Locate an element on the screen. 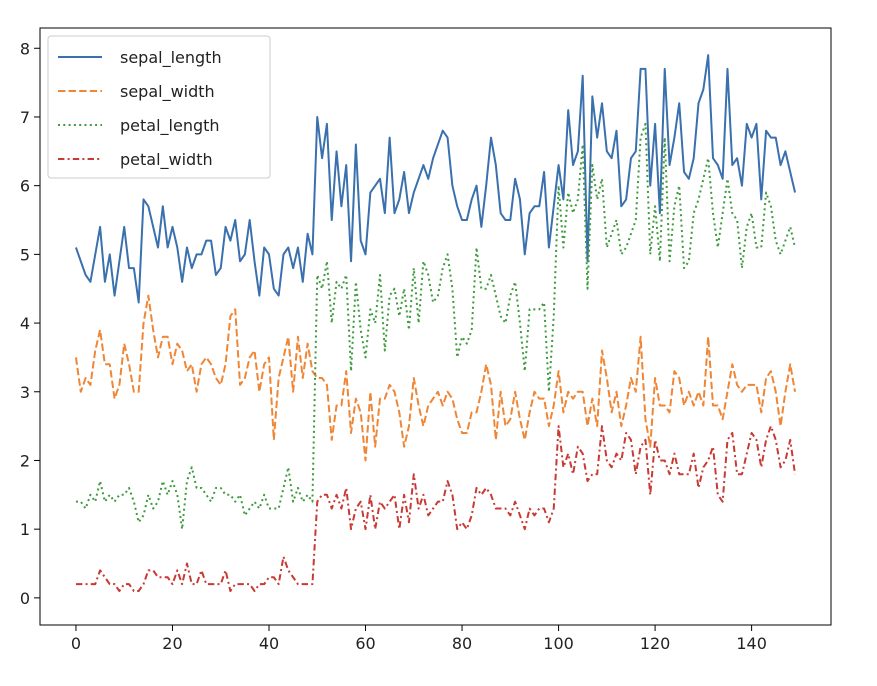 The height and width of the screenshot is (686, 877). x-tick-label: 20 is located at coordinates (172, 643).